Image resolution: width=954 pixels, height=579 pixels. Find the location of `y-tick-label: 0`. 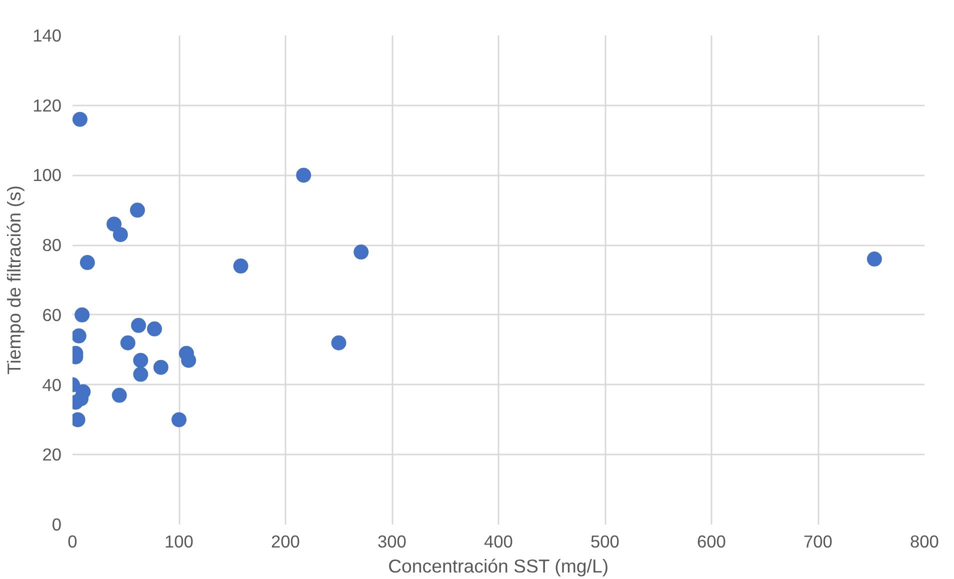

y-tick-label: 0 is located at coordinates (57, 524).